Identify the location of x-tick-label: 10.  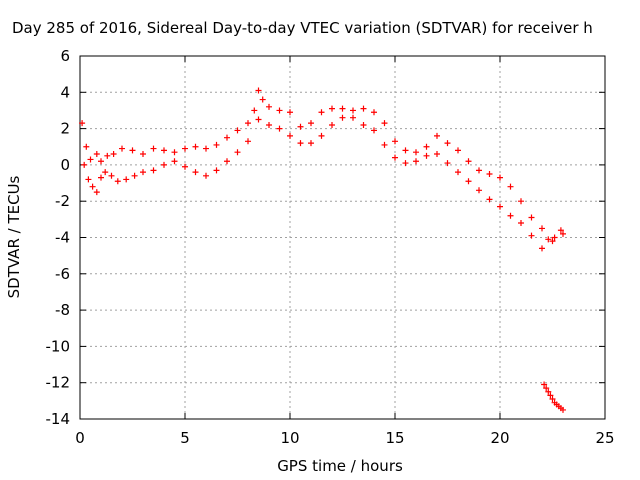
(289, 438).